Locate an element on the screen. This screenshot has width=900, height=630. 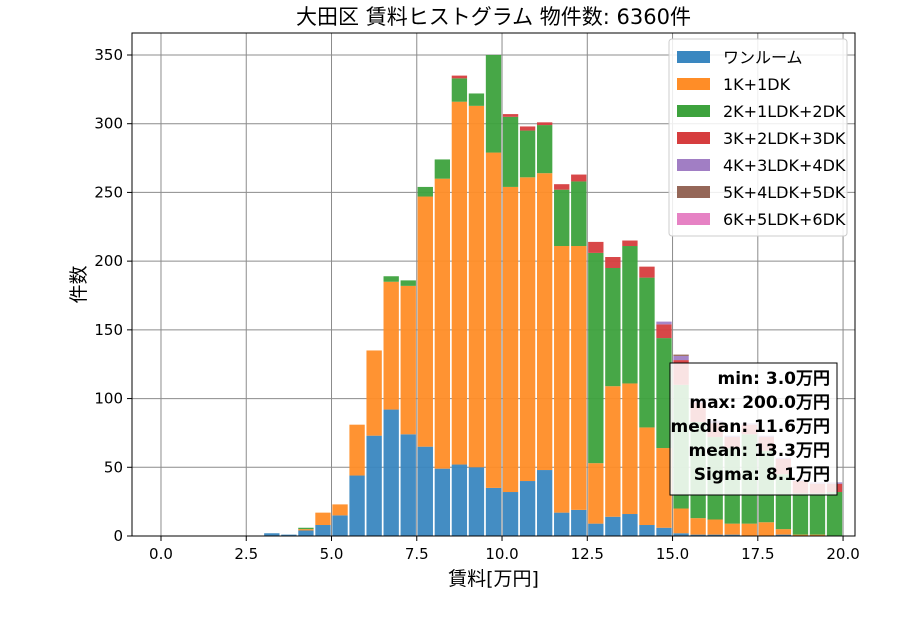
legend-label: 3K+2LDK+3DK is located at coordinates (784, 138).